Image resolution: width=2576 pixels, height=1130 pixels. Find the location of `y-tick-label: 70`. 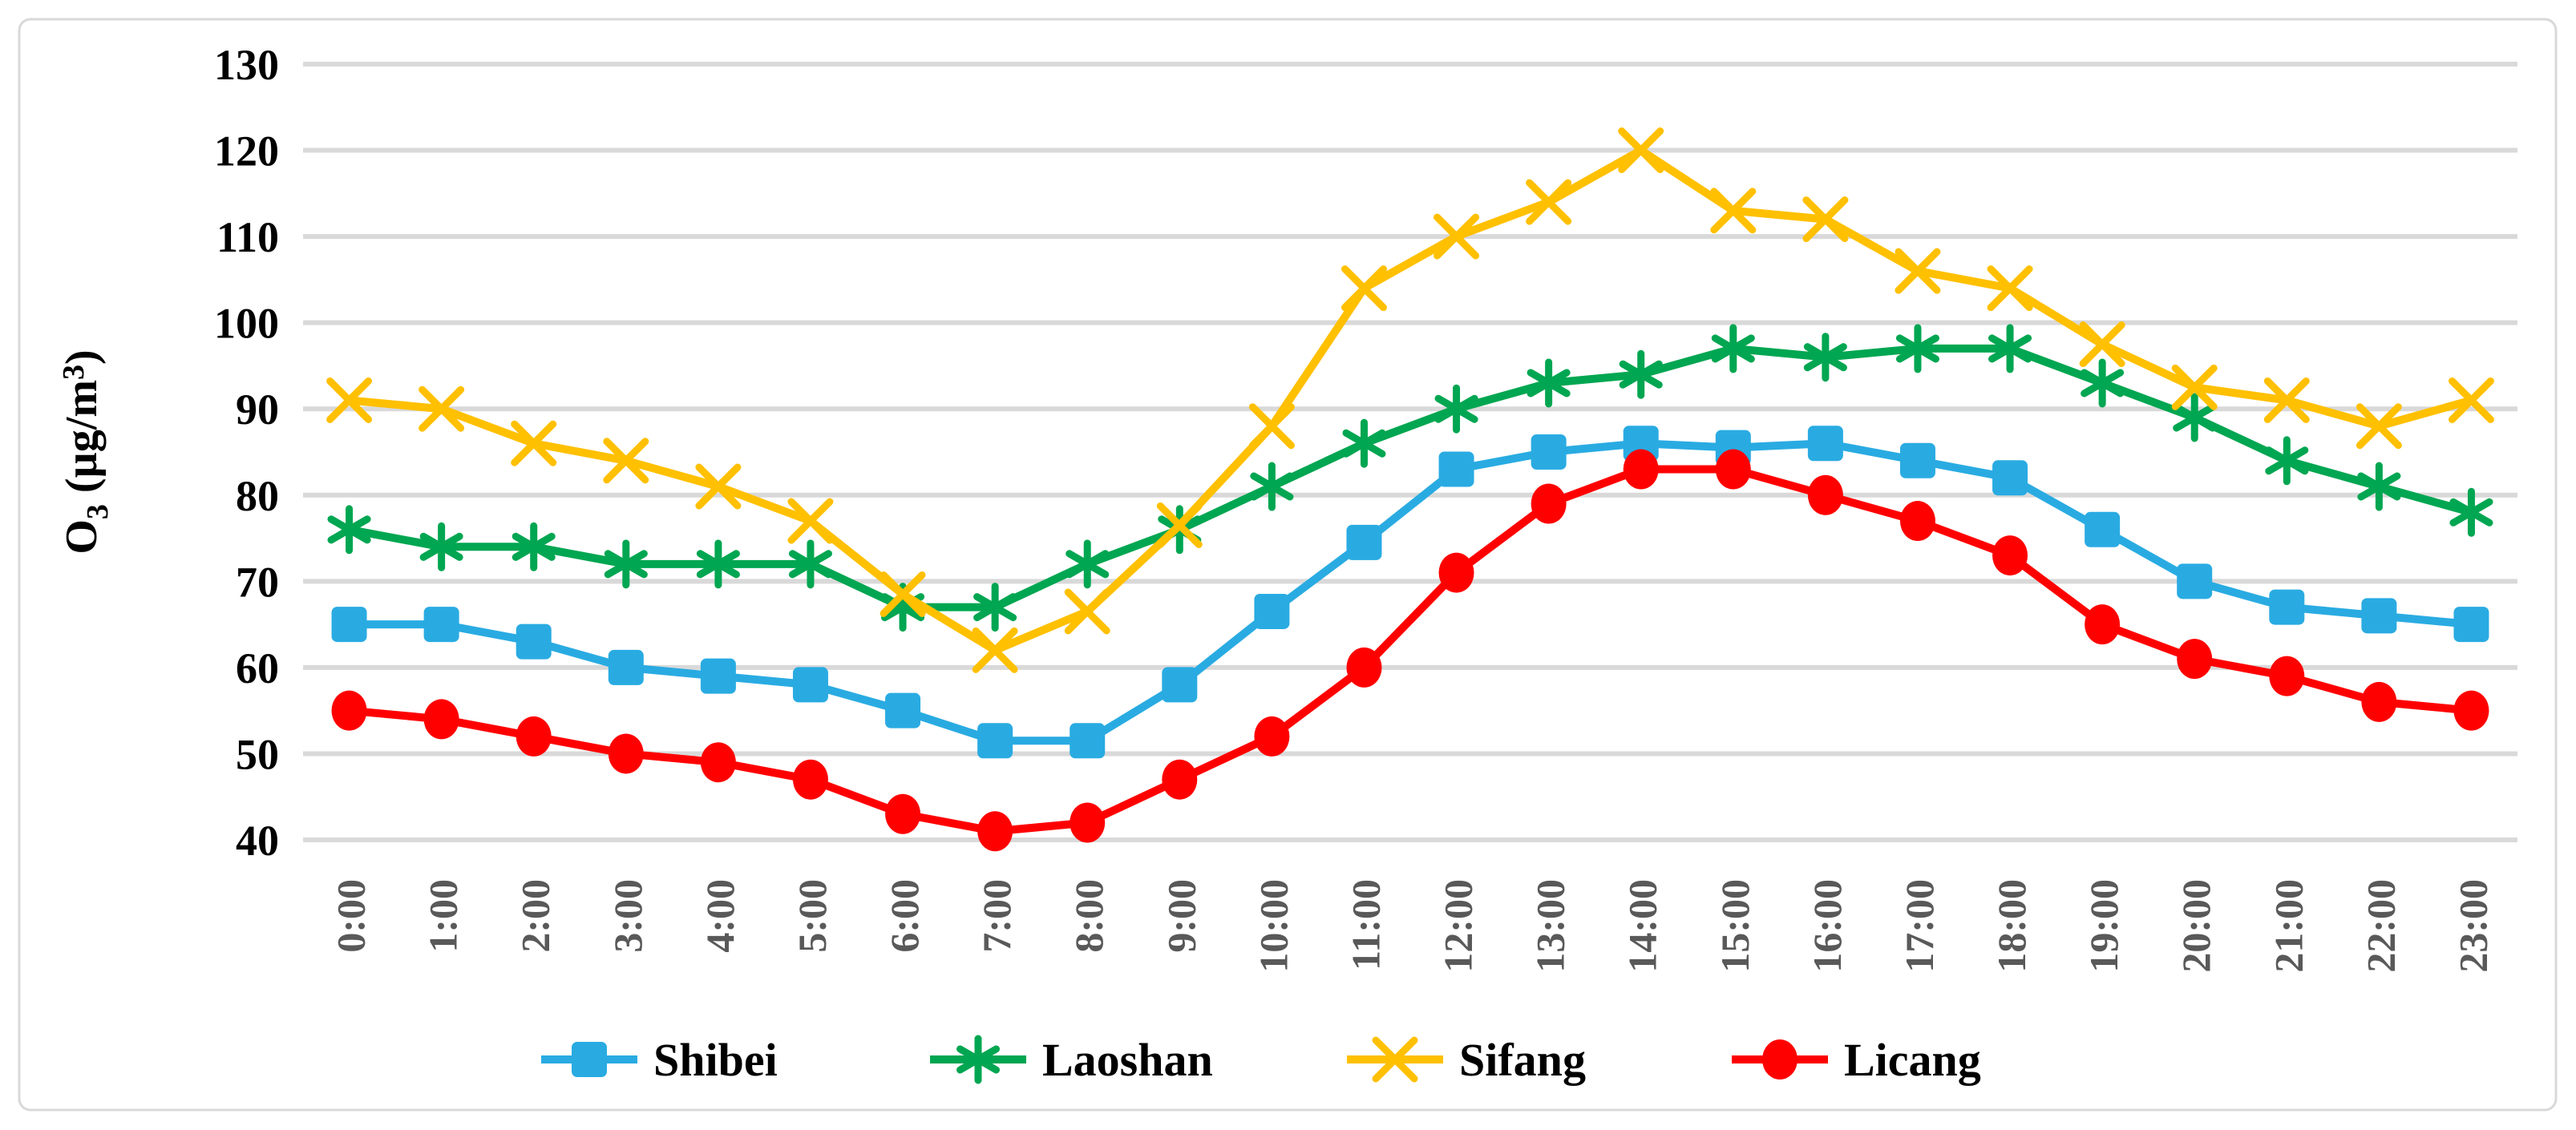

y-tick-label: 70 is located at coordinates (257, 582).